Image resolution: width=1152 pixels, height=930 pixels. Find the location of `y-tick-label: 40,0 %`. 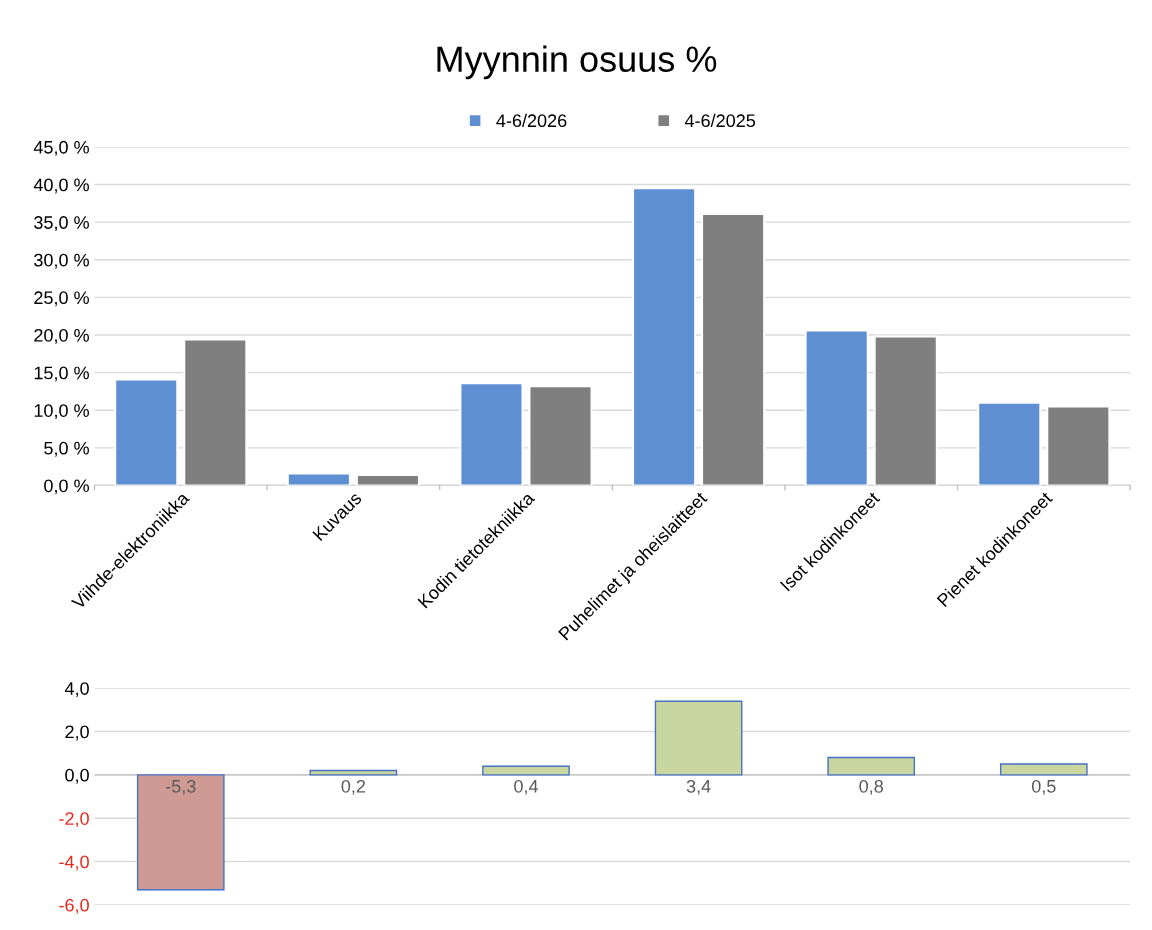

y-tick-label: 40,0 % is located at coordinates (61, 186).